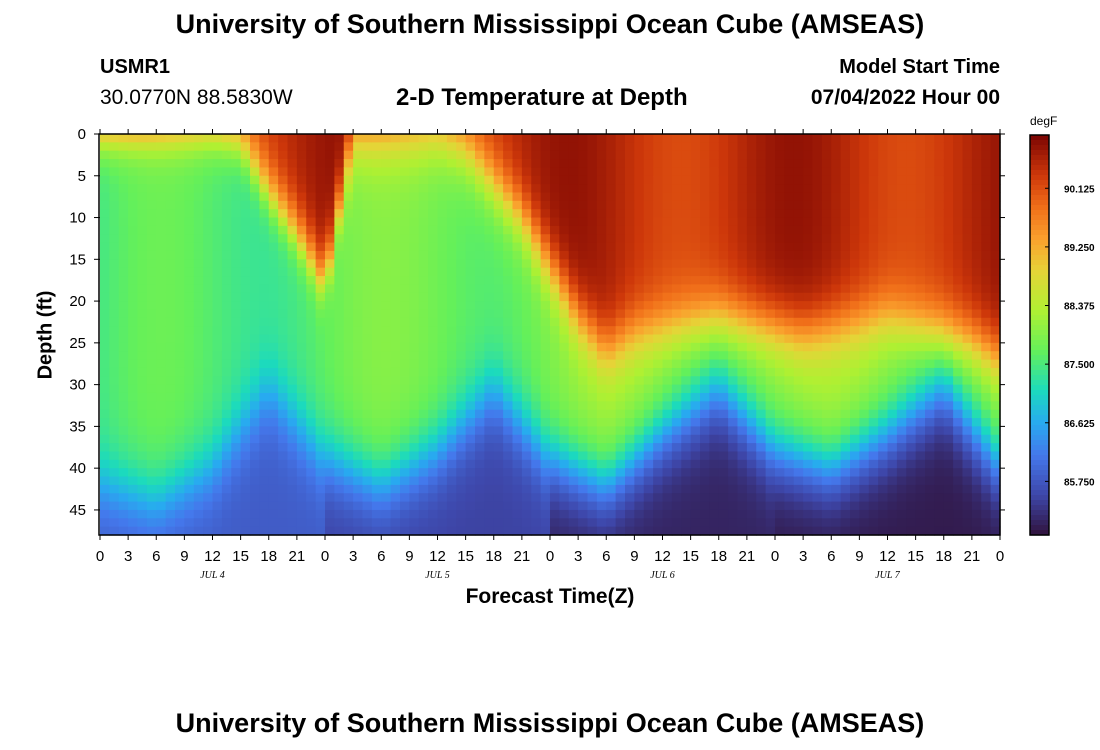  Describe the element at coordinates (915, 556) in the screenshot. I see `x-tick-label: 15` at that location.